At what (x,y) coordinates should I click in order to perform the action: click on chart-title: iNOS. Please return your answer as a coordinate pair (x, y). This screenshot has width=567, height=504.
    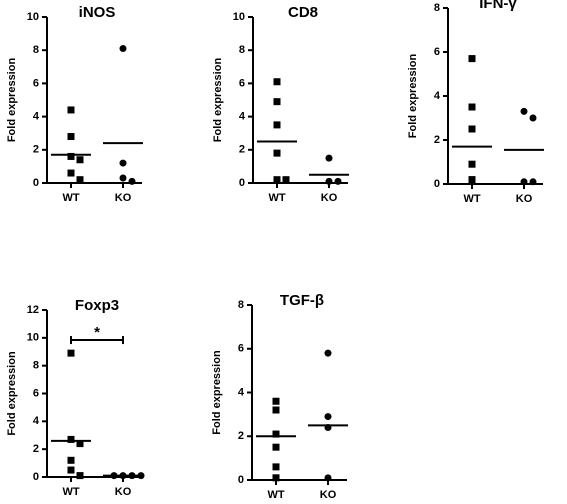
    Looking at the image, I should click on (97, 12).